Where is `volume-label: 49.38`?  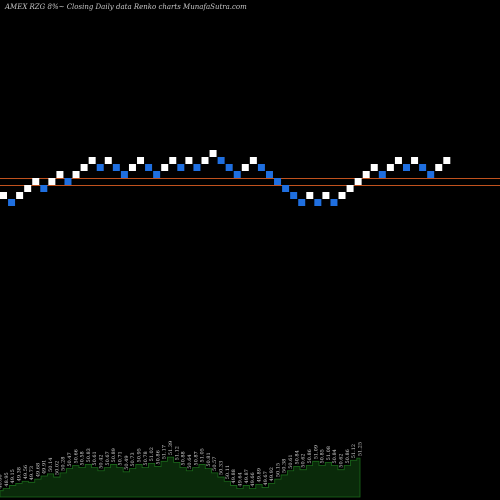
volume-label: 49.38 is located at coordinates (19, 474).